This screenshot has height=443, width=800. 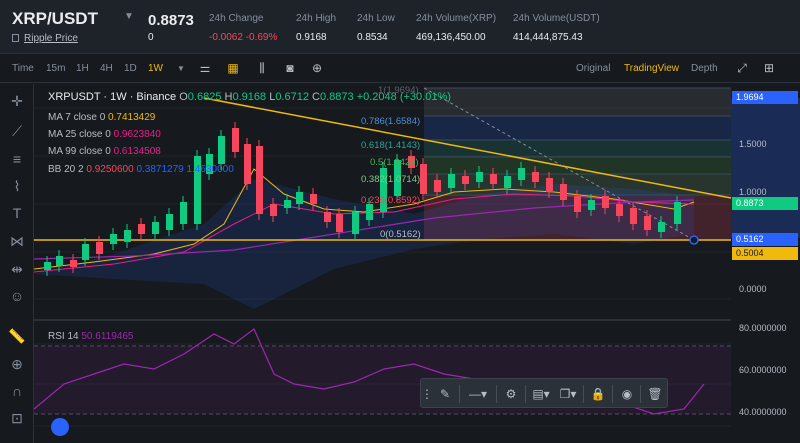 What do you see at coordinates (155, 68) in the screenshot?
I see `interval-1w: 1W` at bounding box center [155, 68].